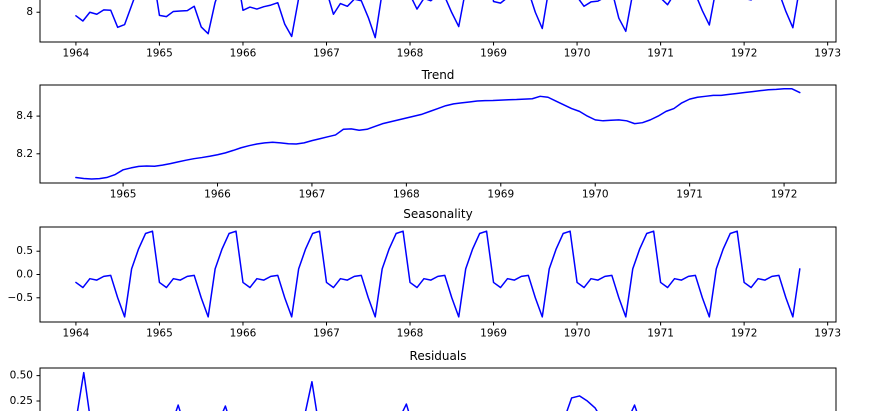 The height and width of the screenshot is (411, 877). I want to click on trend-xtick-label: 1971, so click(689, 195).